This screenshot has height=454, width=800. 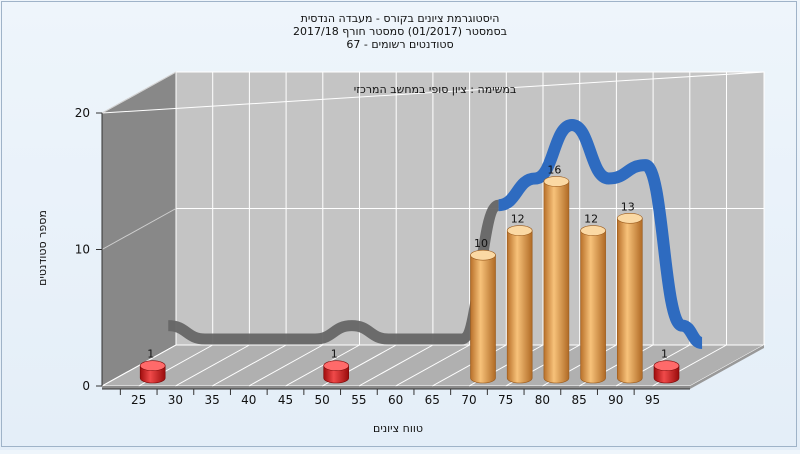 What do you see at coordinates (334, 272) in the screenshot?
I see `trend-ribbon-low` at bounding box center [334, 272].